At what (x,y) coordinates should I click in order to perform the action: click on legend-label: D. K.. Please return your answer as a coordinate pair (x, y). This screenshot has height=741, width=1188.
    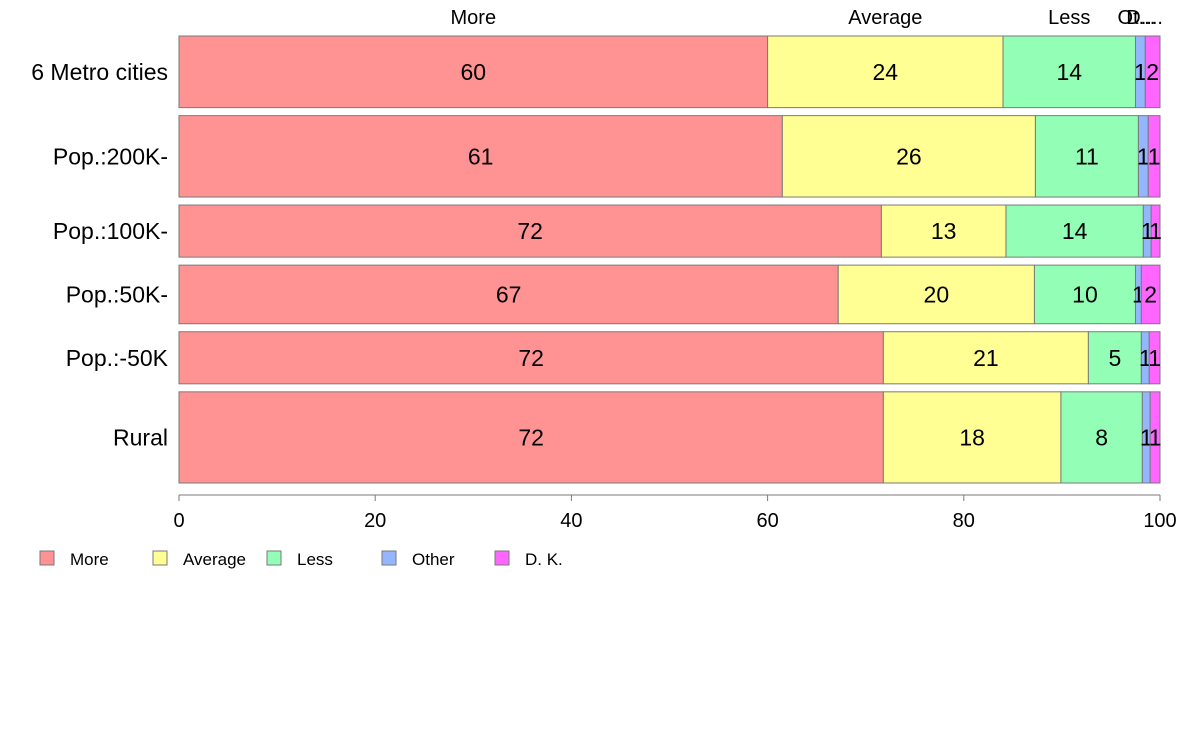
    Looking at the image, I should click on (544, 559).